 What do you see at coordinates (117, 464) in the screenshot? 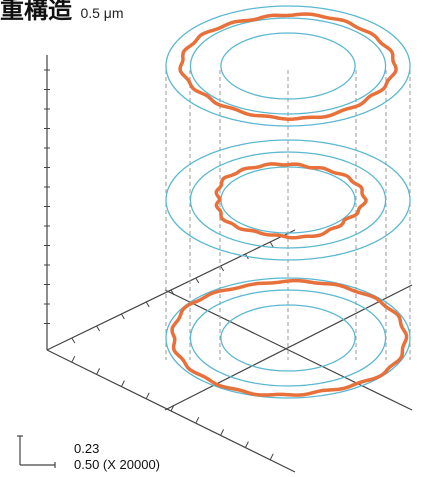
I see `scale-horizontal-label: 0.50 (X 20000)` at bounding box center [117, 464].